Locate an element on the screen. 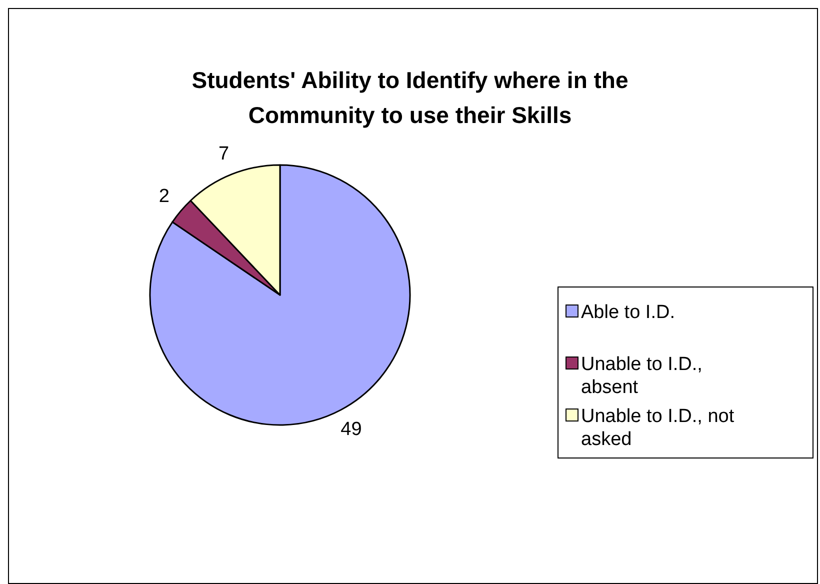 The width and height of the screenshot is (820, 584). legend-label: Able to I.D. is located at coordinates (628, 312).